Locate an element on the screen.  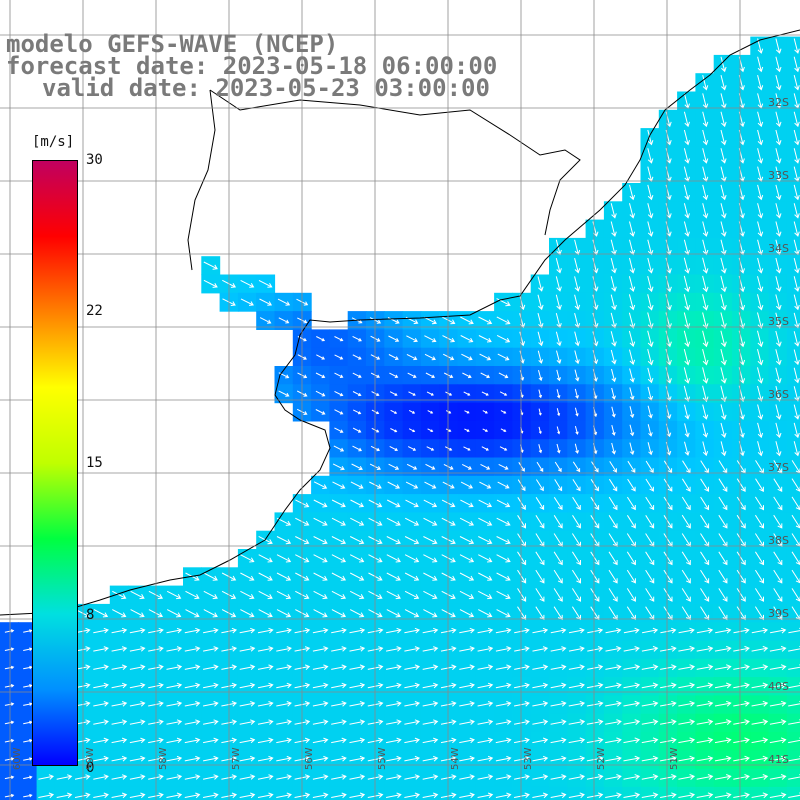
longitude-label: 51W is located at coordinates (674, 758).